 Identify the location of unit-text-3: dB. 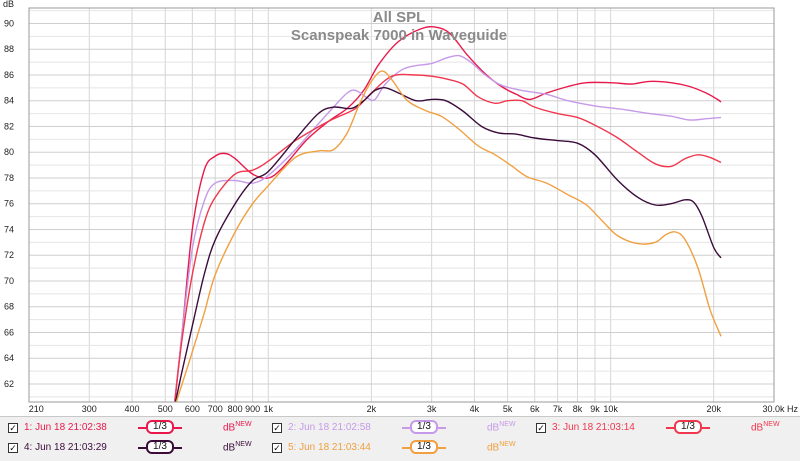
(757, 428).